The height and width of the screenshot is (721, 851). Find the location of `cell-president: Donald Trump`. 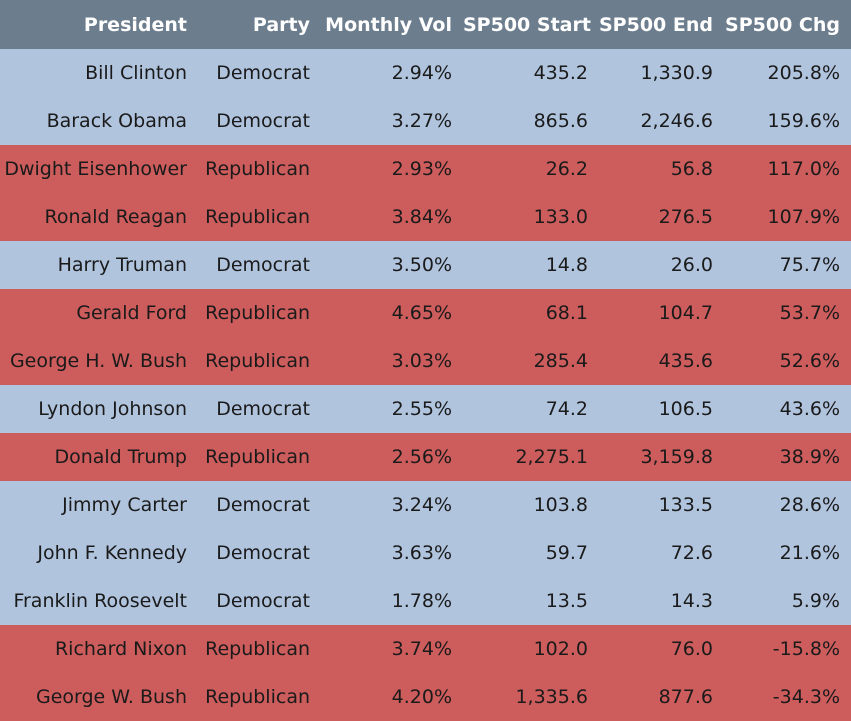

cell-president: Donald Trump is located at coordinates (120, 457).